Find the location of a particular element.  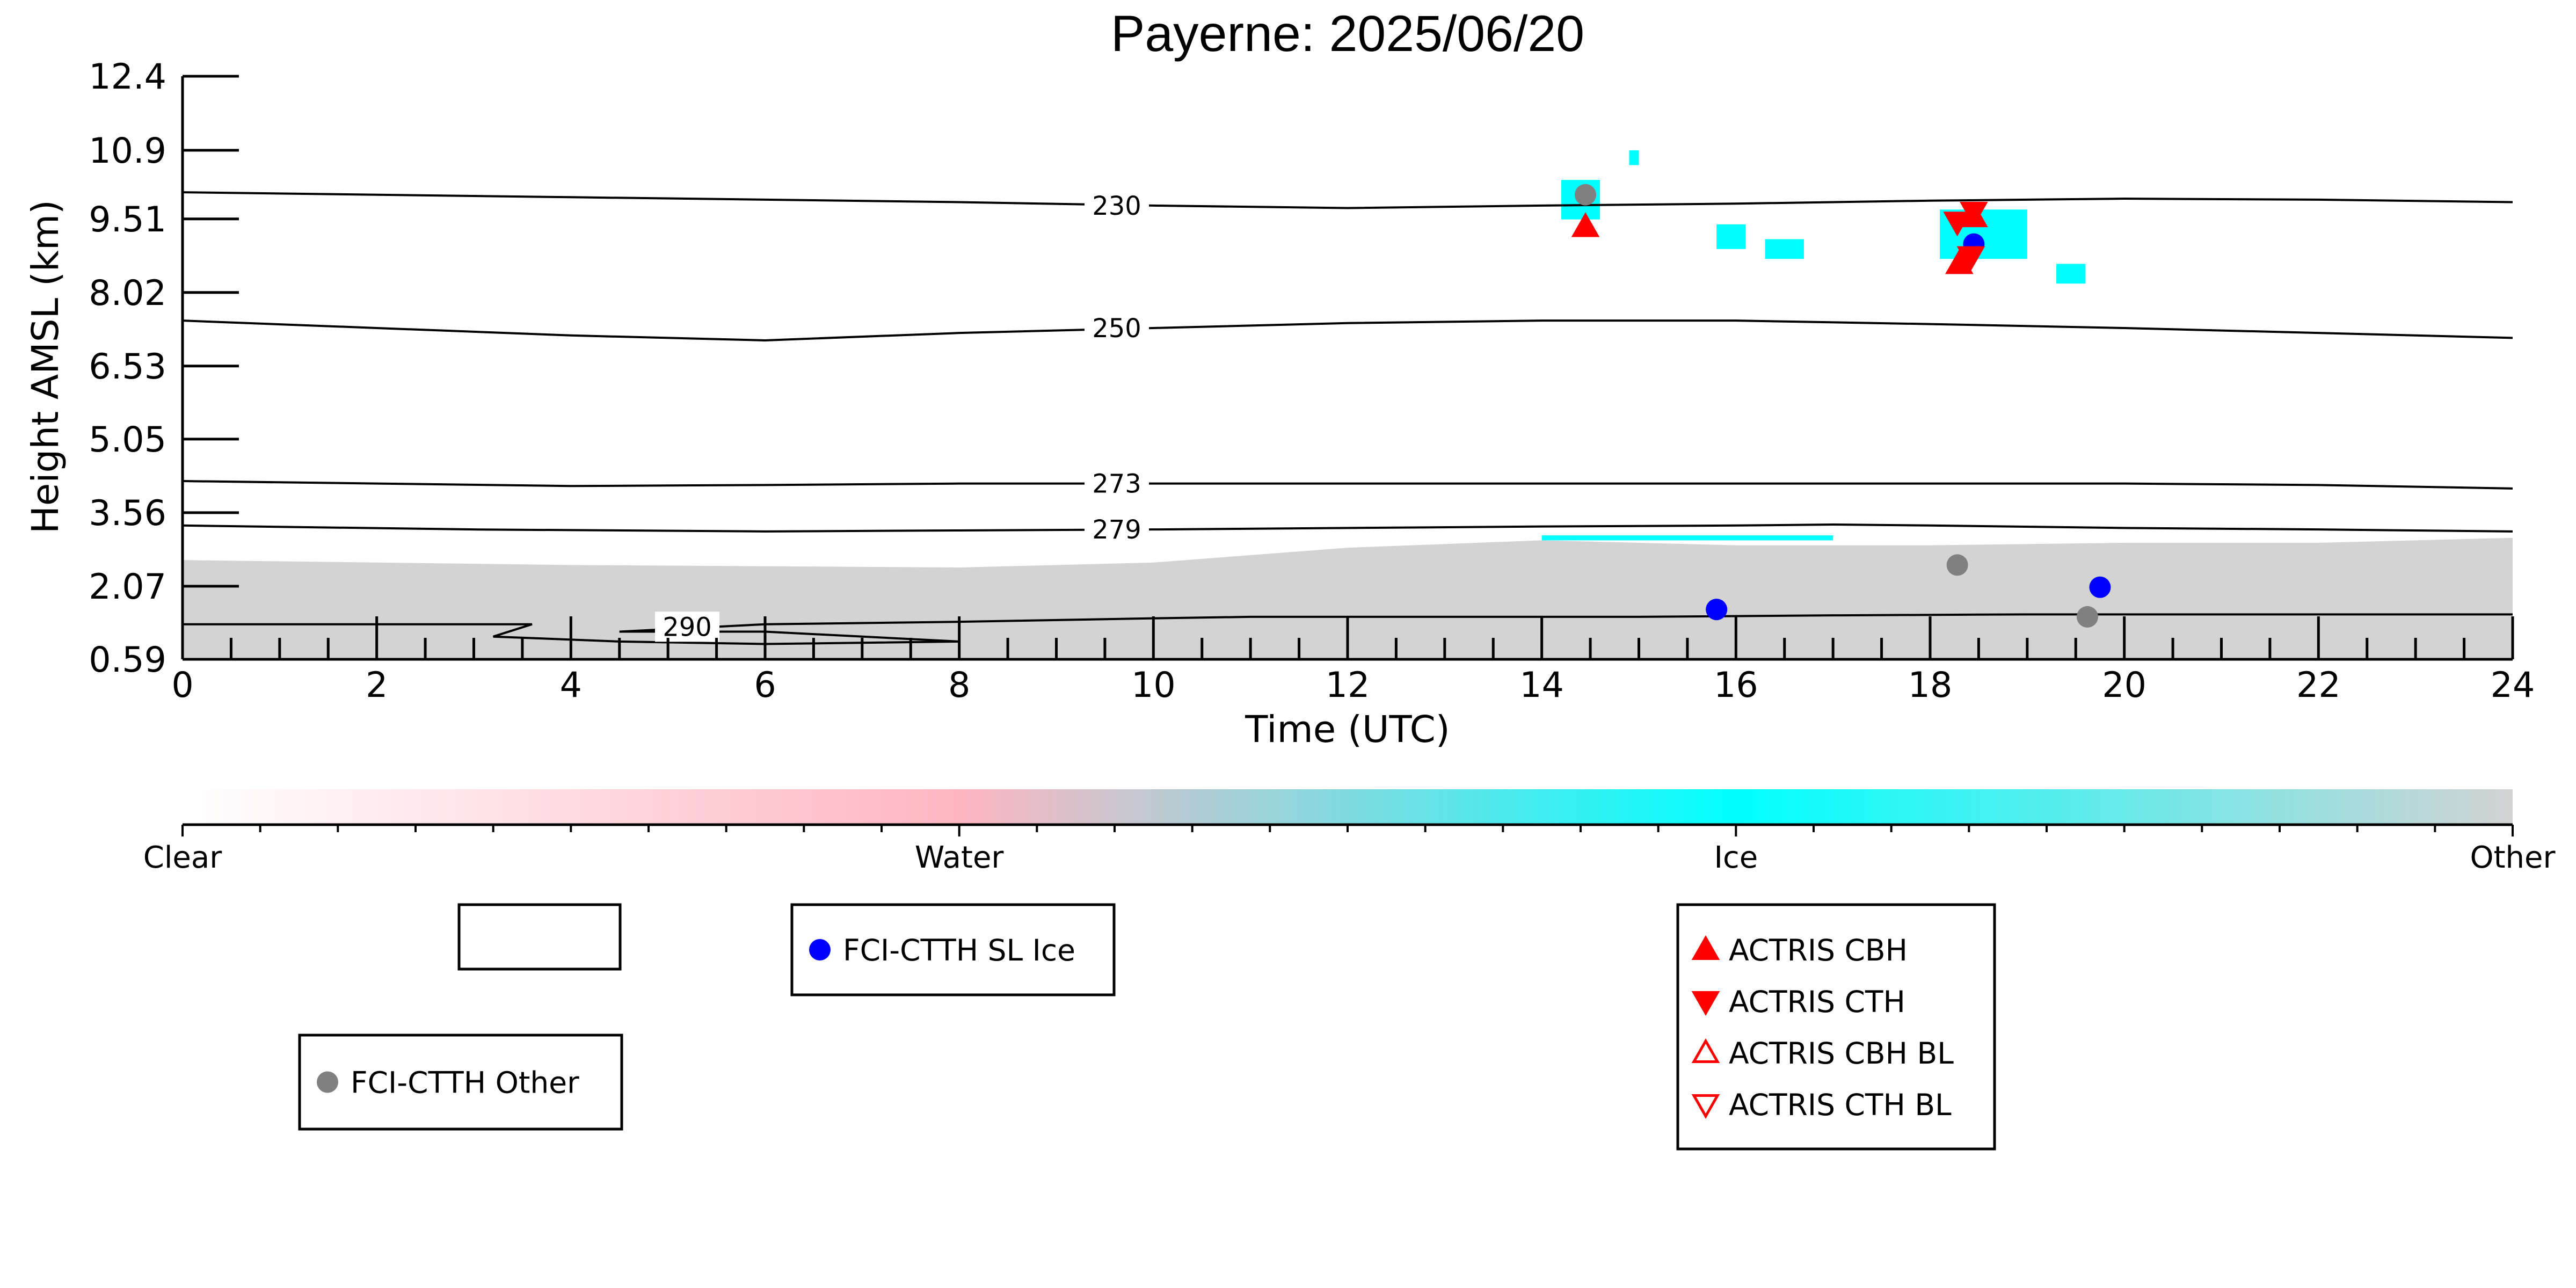

x-tick-label: 12 is located at coordinates (1348, 685).